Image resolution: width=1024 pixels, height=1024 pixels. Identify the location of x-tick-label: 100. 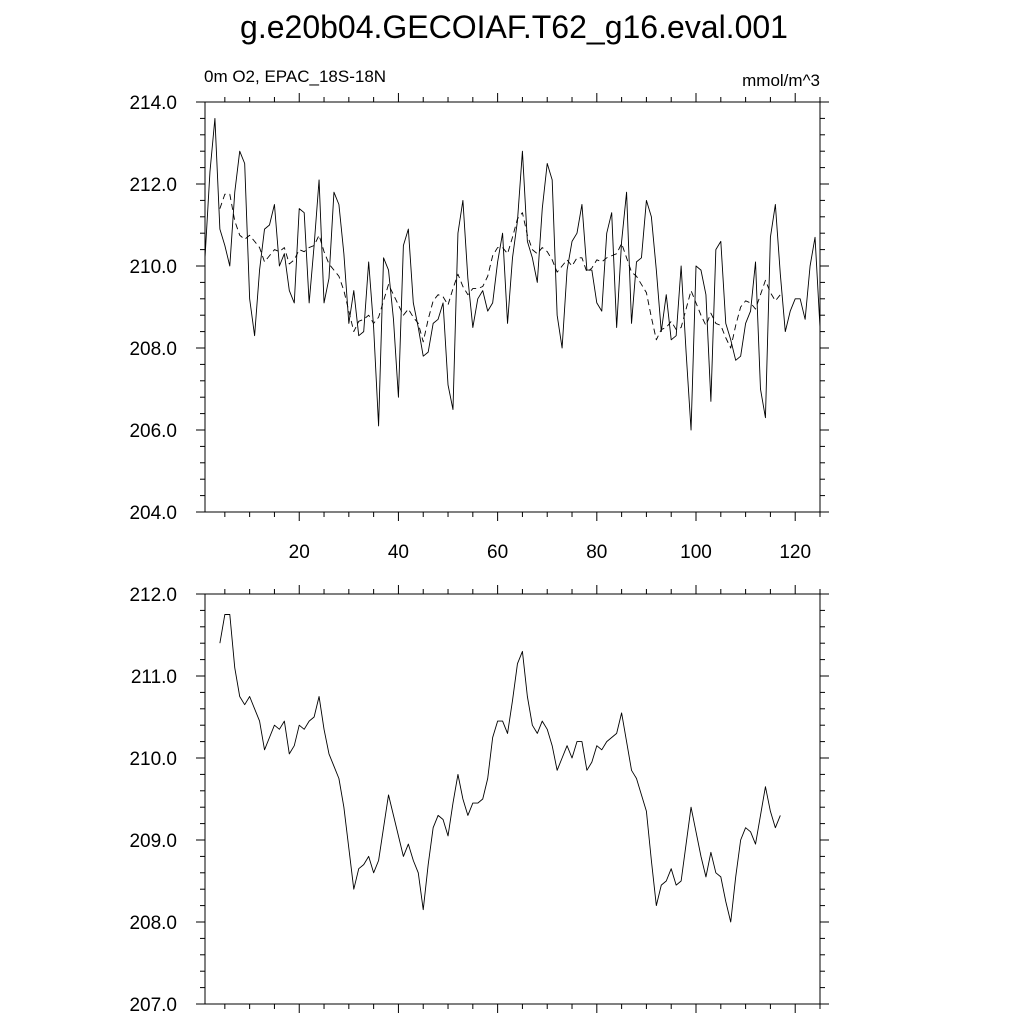
(696, 552).